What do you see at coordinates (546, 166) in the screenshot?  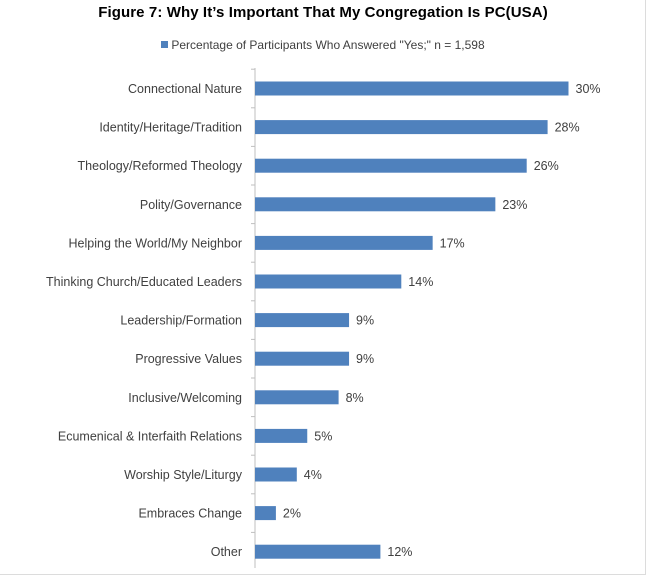 I see `data-label: 26%` at bounding box center [546, 166].